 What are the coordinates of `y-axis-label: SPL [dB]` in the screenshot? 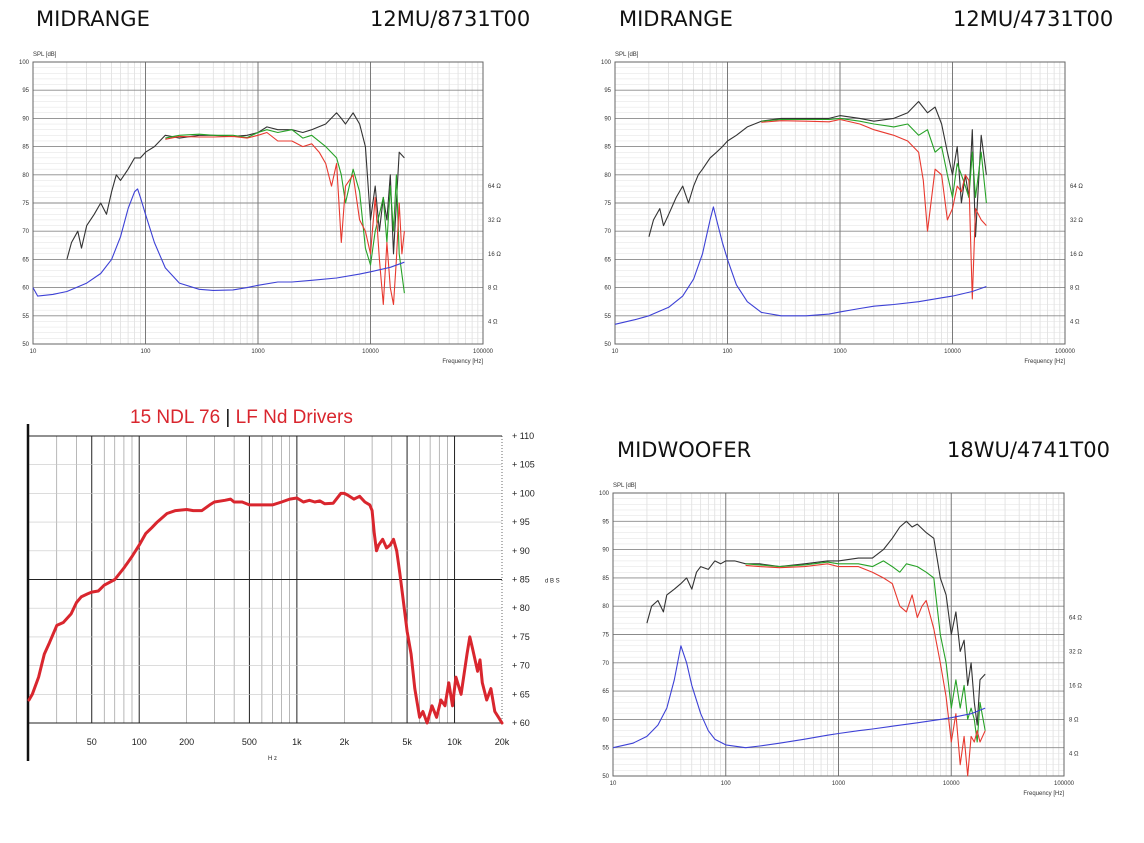 It's located at (627, 55).